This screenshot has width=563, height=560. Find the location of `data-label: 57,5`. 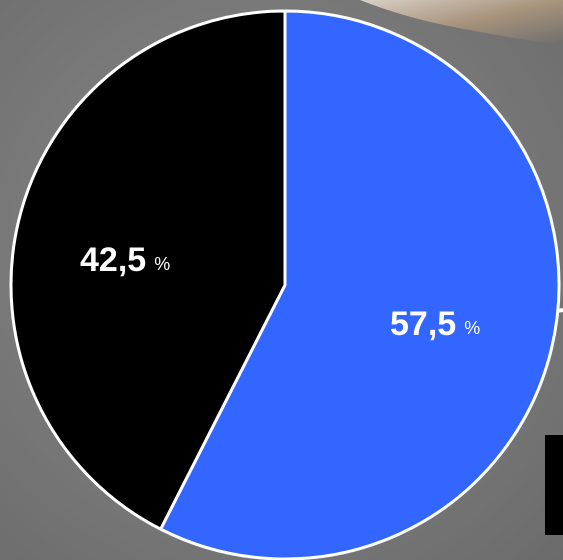

data-label: 57,5 is located at coordinates (423, 324).